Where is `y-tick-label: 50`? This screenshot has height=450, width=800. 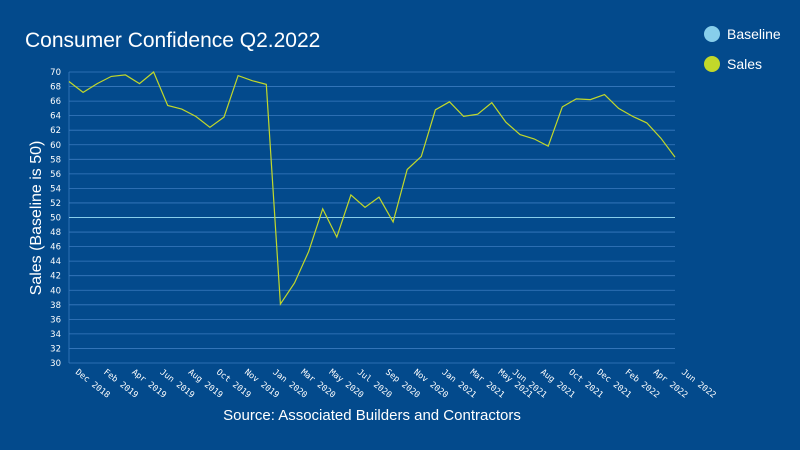 y-tick-label: 50 is located at coordinates (55, 219).